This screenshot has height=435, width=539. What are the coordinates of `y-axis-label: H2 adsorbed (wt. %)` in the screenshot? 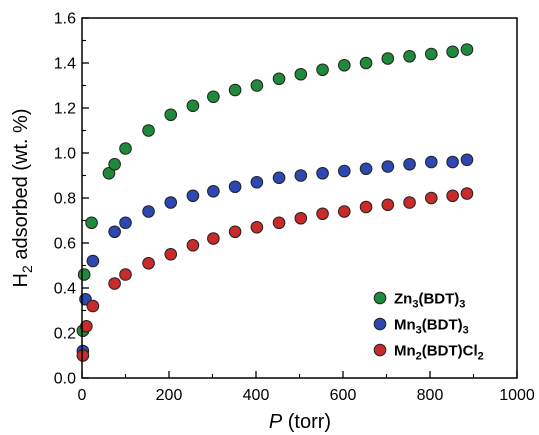 It's located at (22, 198).